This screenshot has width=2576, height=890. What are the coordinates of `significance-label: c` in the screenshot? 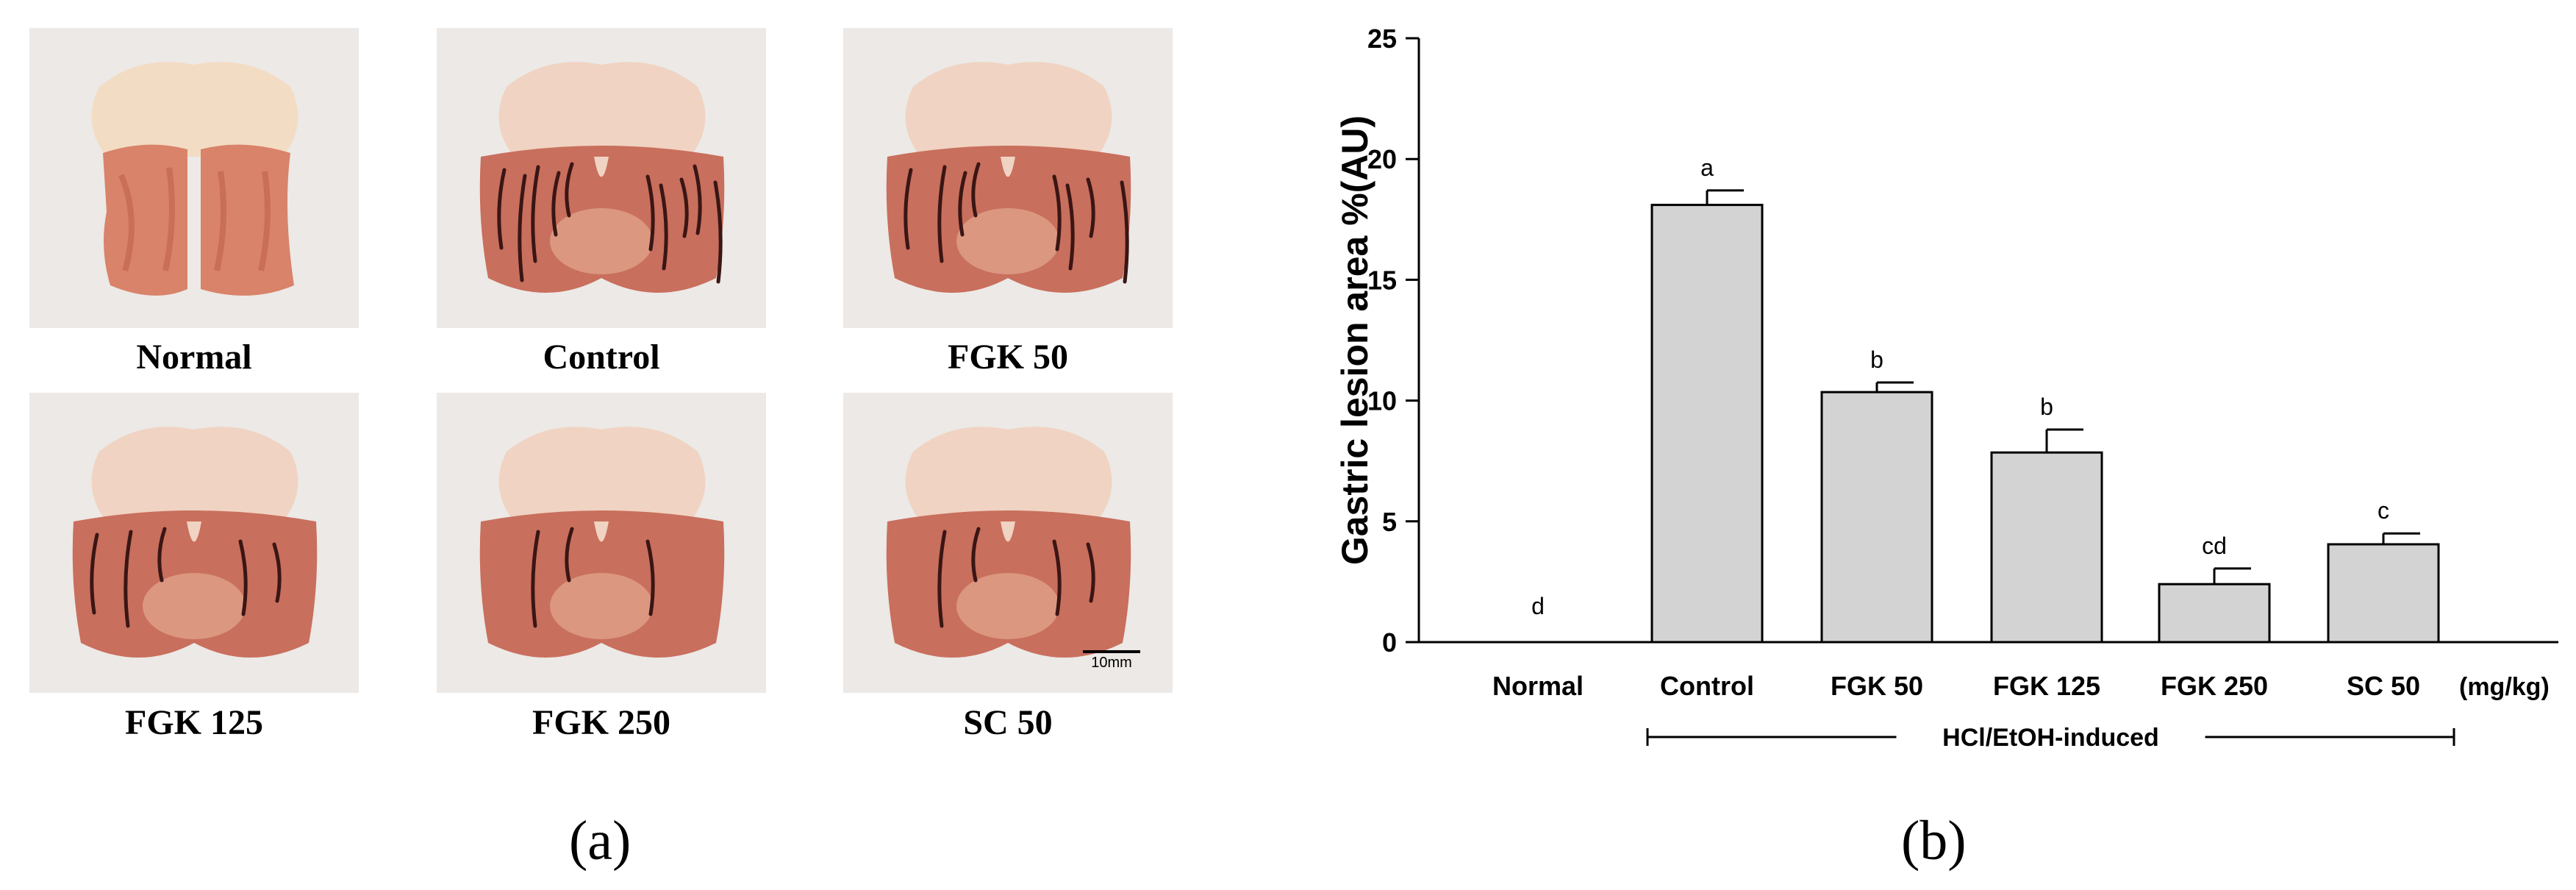 It's located at (2383, 510).